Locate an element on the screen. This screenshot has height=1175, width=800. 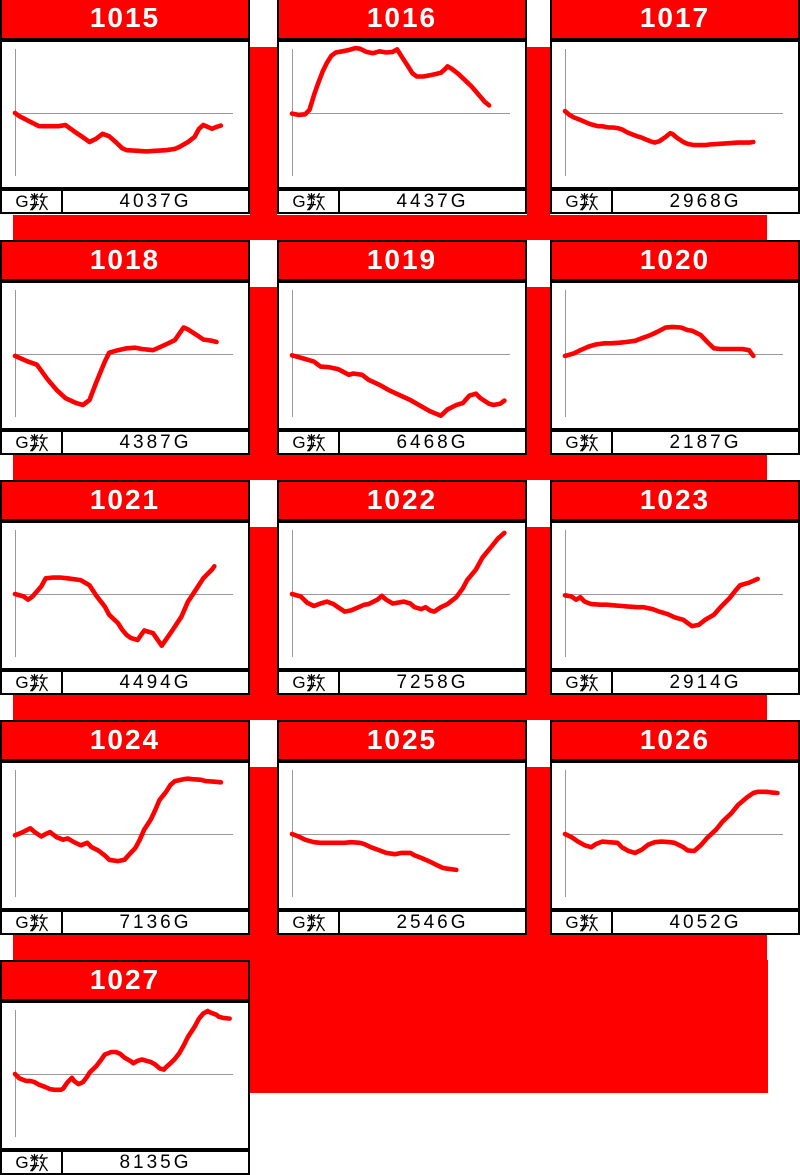
machine-panel-1027: 1027 G 8135G is located at coordinates (125, 1067).